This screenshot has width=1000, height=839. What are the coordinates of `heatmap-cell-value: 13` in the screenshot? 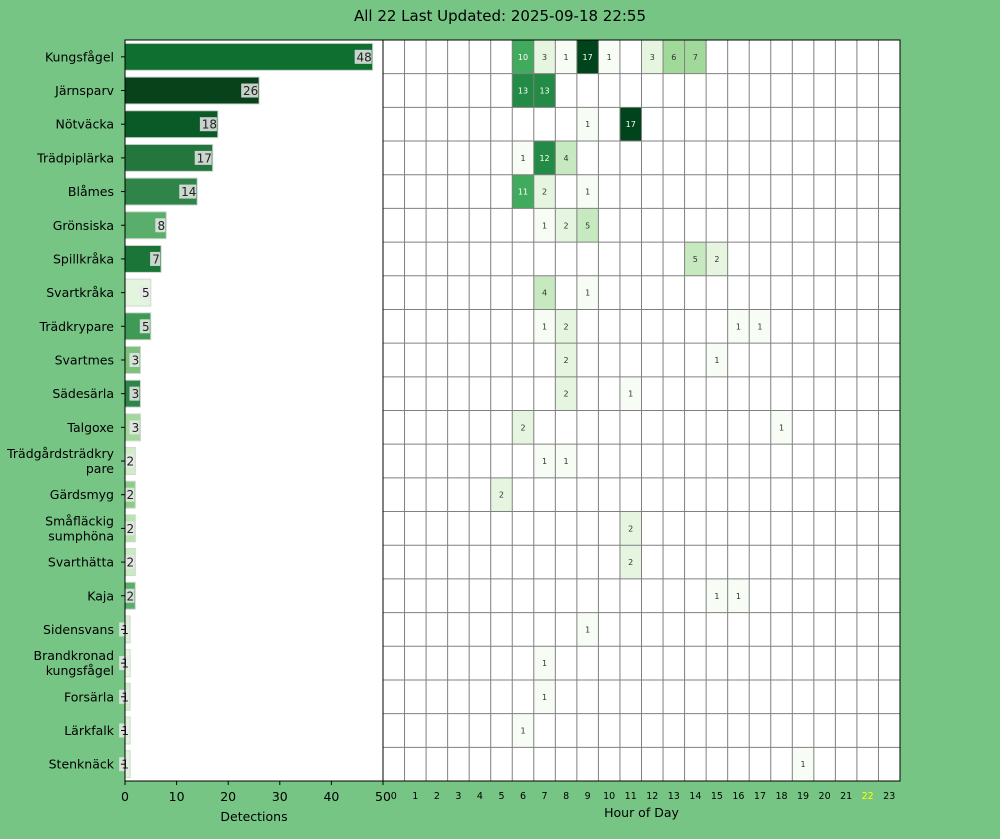 It's located at (523, 91).